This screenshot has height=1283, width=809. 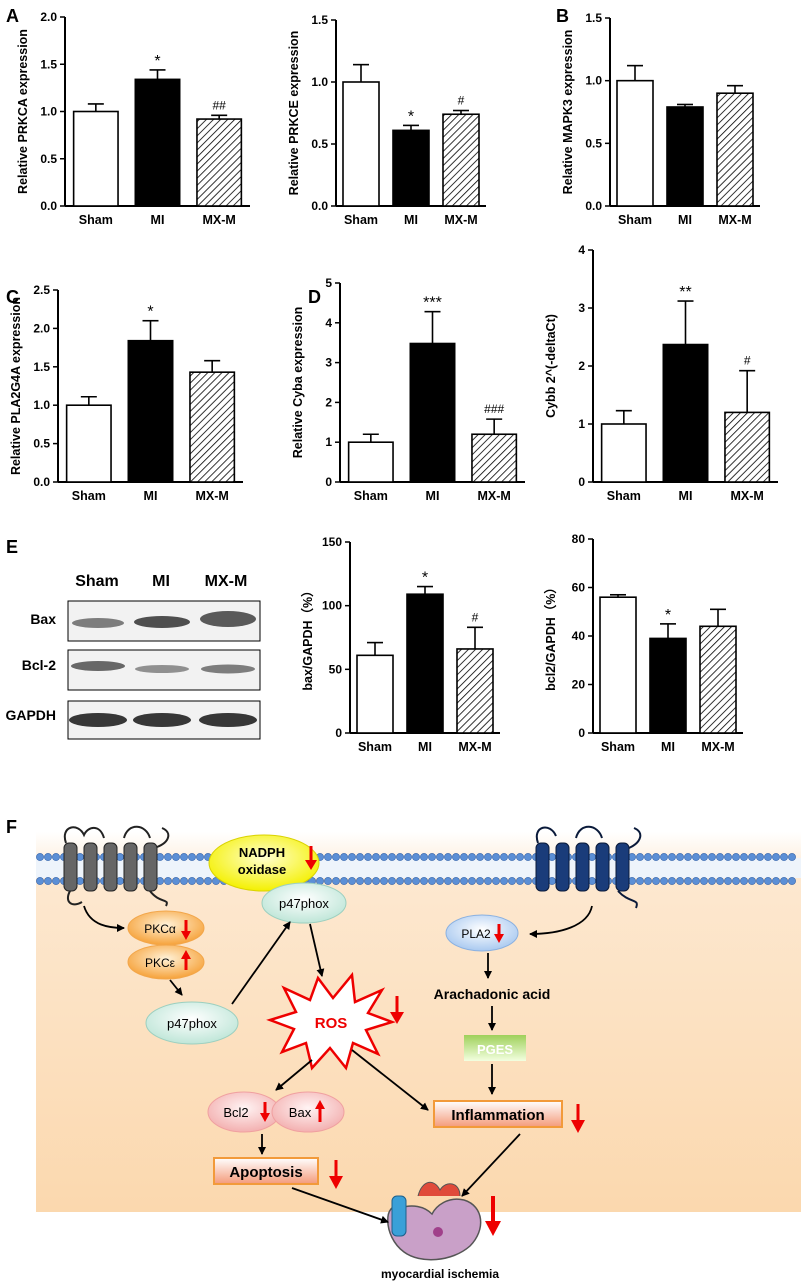 What do you see at coordinates (320, 1111) in the screenshot?
I see `up-arrow-icon` at bounding box center [320, 1111].